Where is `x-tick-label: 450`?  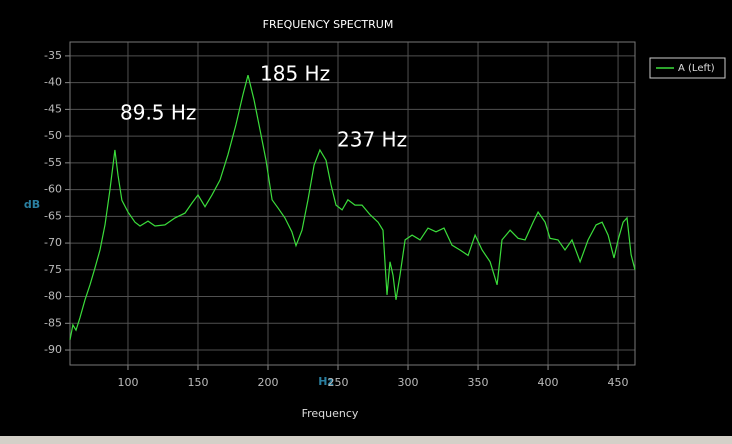
x-tick-label: 450 is located at coordinates (618, 382).